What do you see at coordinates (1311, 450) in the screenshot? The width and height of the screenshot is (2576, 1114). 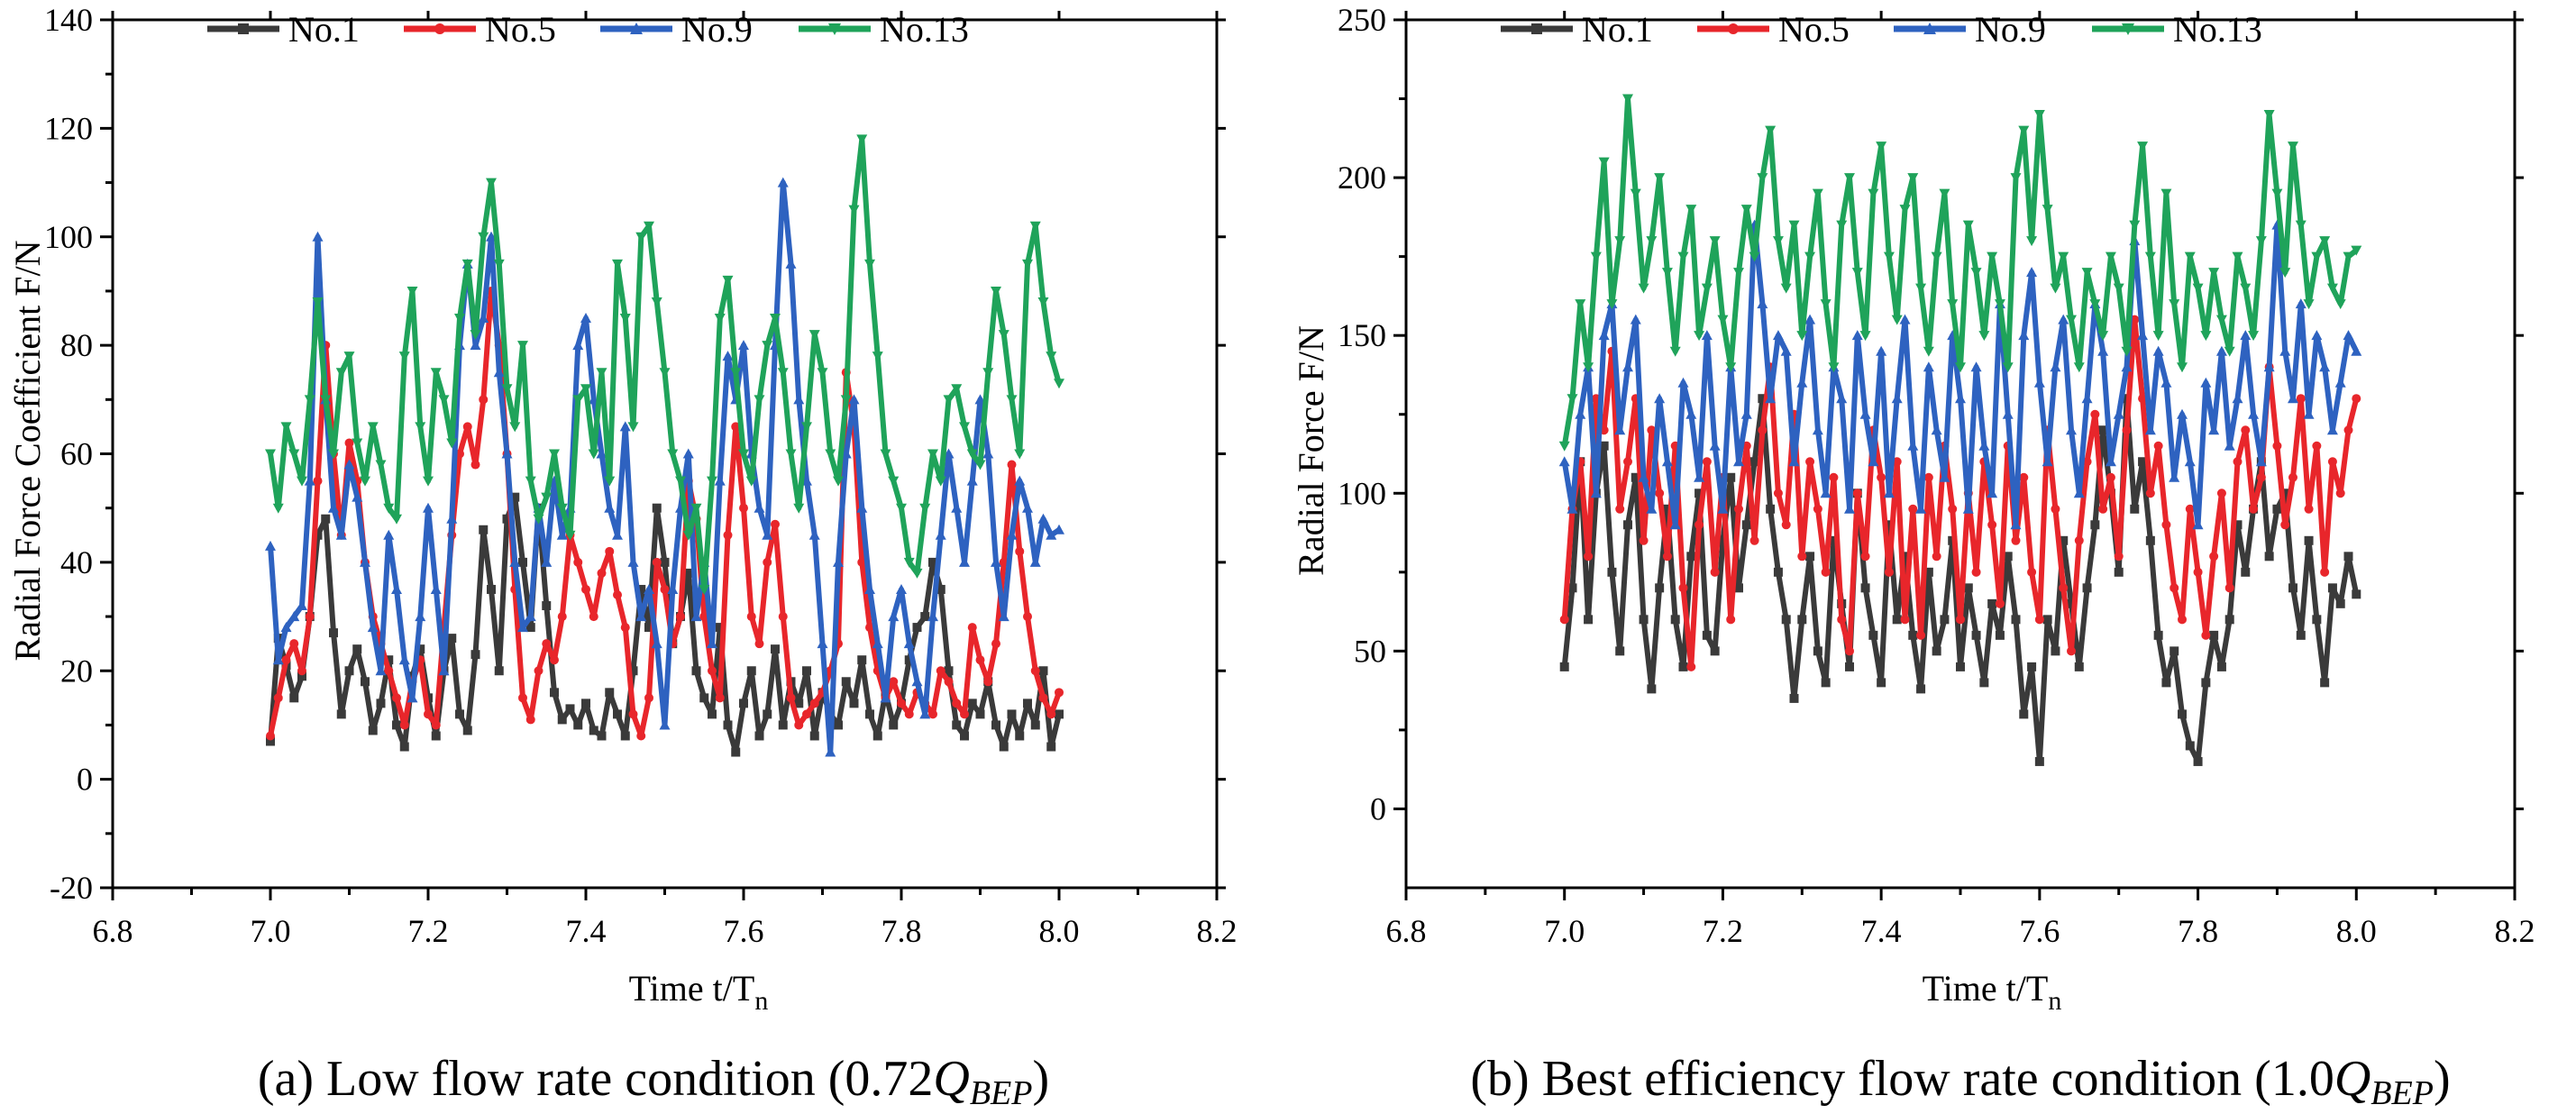 I see `panel-b-y-axis-label: Radial Force F/N` at bounding box center [1311, 450].